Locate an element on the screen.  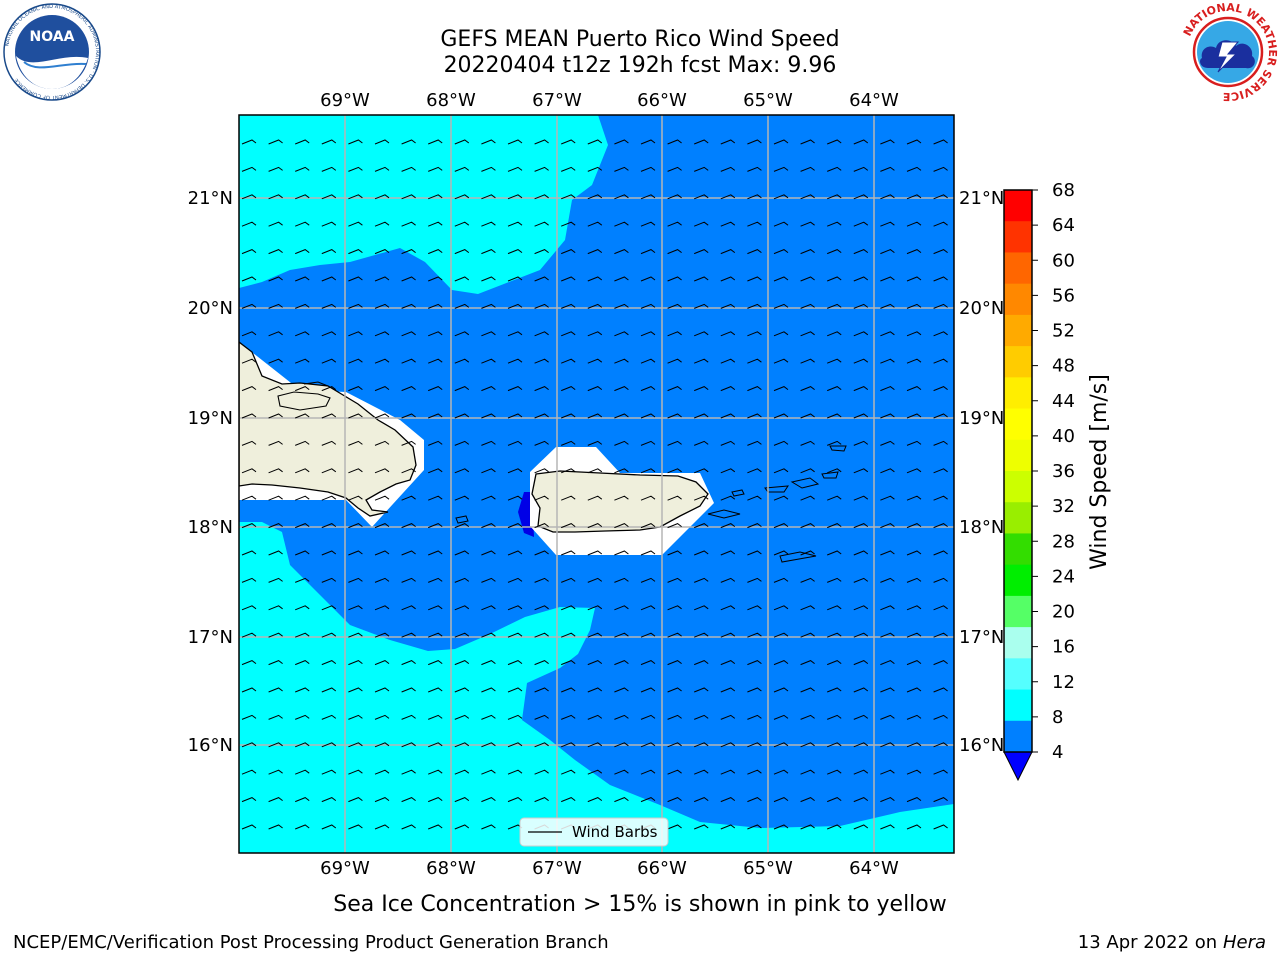
colorbar is located at coordinates (1018, 485).